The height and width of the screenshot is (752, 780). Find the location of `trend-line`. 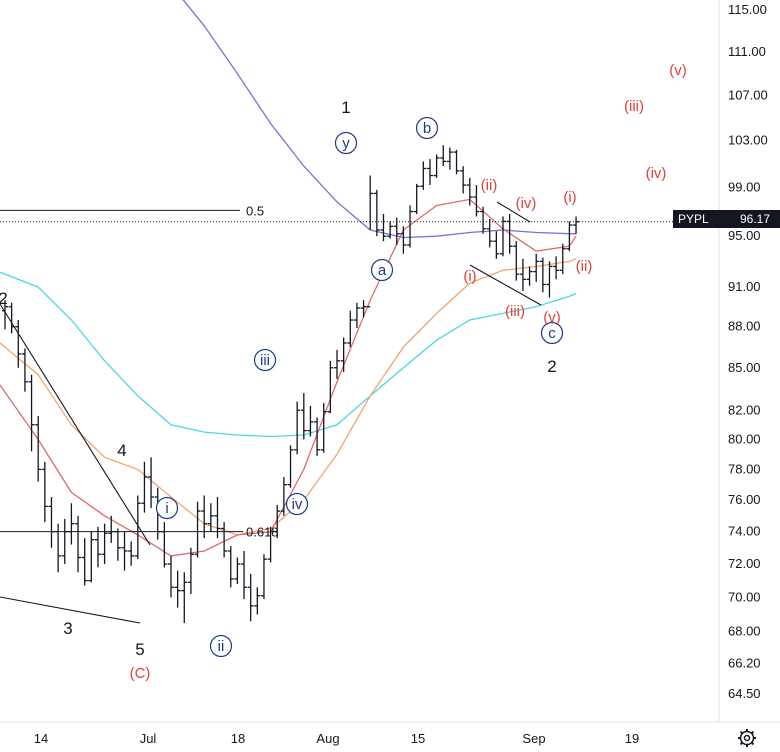

trend-line is located at coordinates (505, 285).